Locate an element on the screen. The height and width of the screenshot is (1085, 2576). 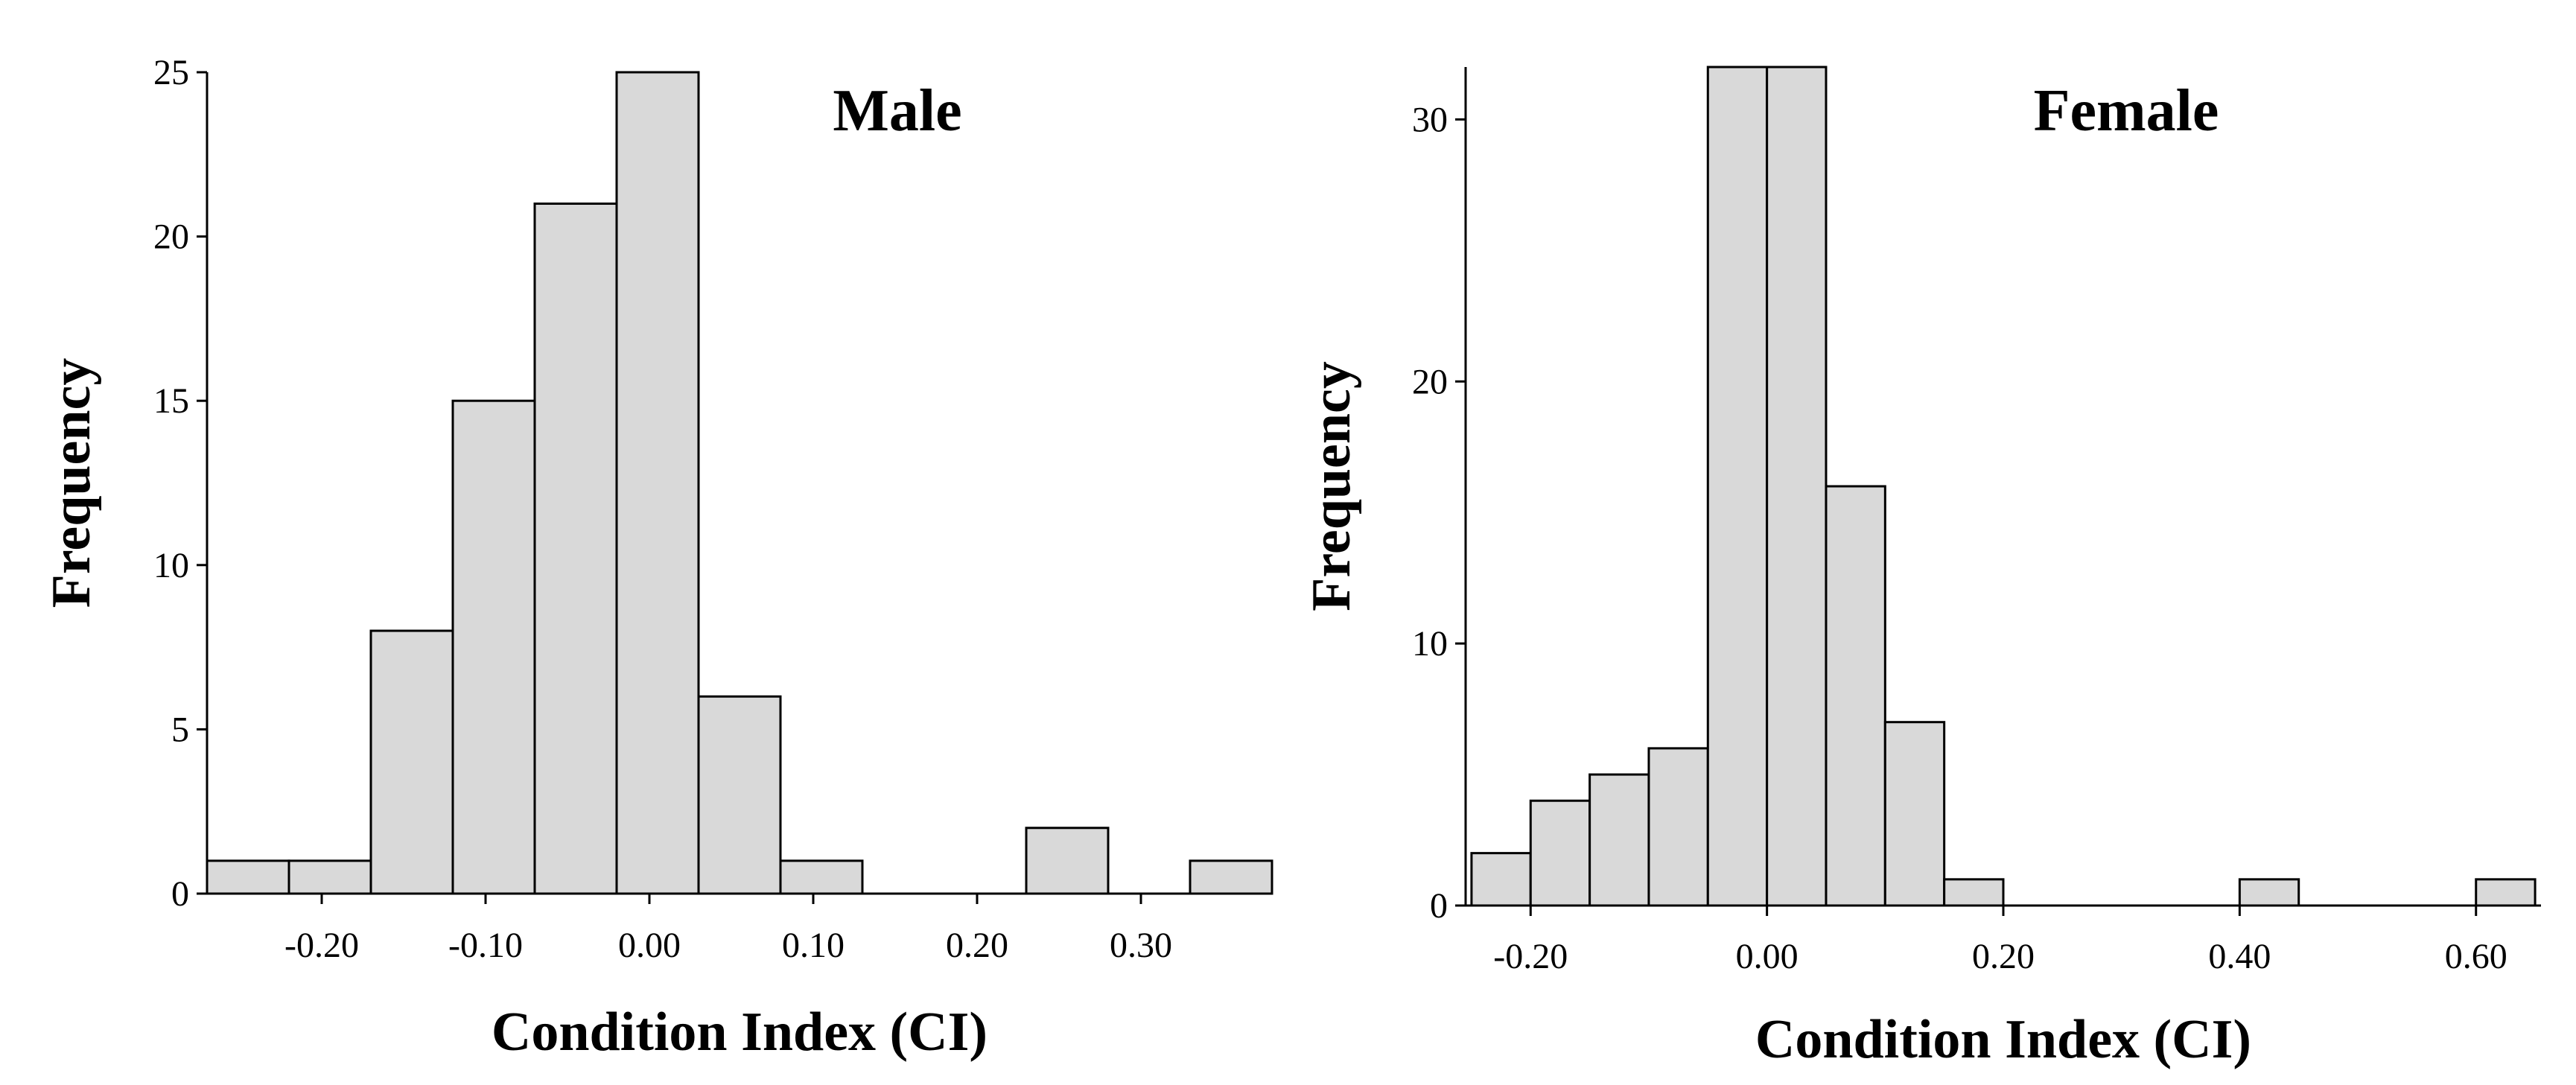
female-y-tick-label: 20 is located at coordinates (1430, 381).